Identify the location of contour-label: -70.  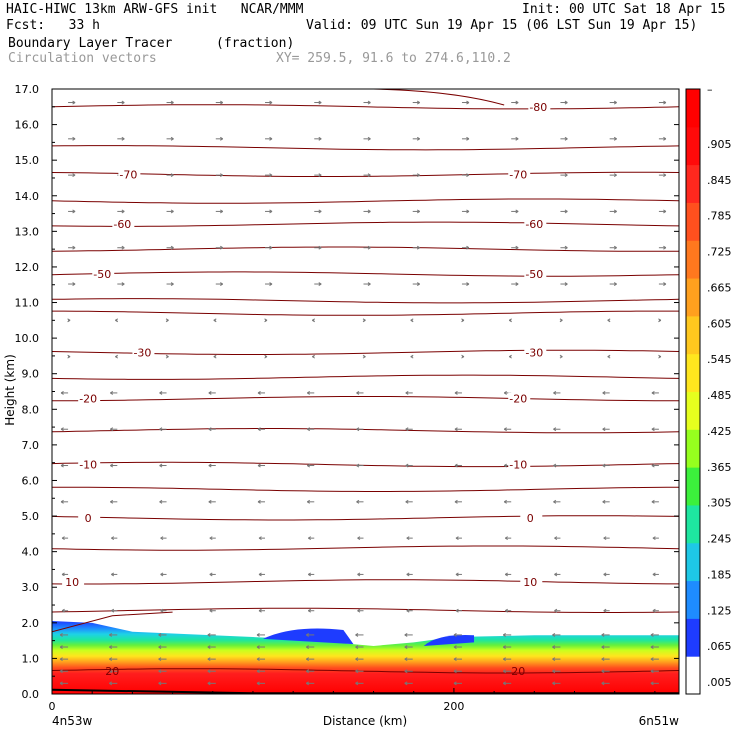
(518, 174).